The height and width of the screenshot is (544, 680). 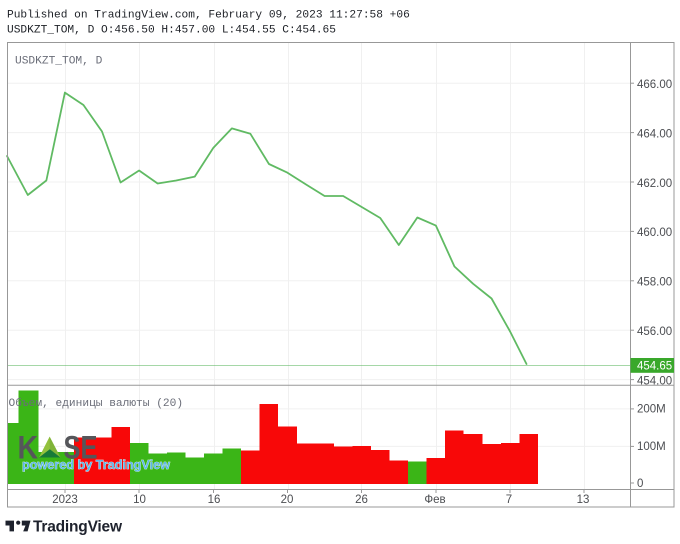 I want to click on svg-text: SE, so click(x=81, y=448).